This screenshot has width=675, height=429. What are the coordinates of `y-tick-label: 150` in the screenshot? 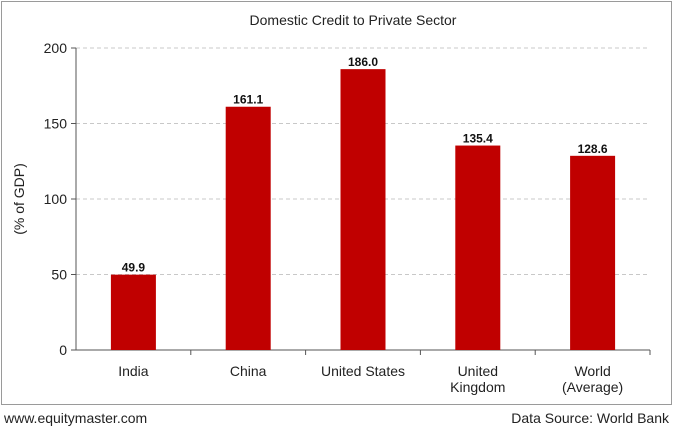 It's located at (56, 124).